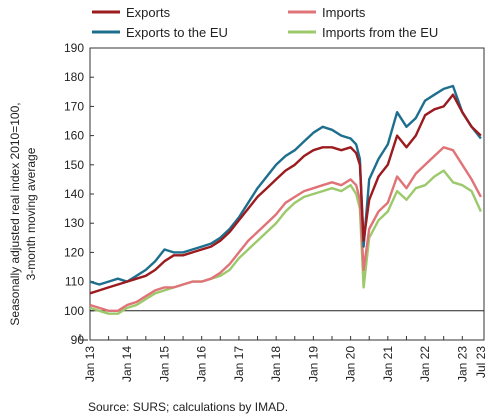  Describe the element at coordinates (78, 340) in the screenshot. I see `y-tick-label: 90` at that location.